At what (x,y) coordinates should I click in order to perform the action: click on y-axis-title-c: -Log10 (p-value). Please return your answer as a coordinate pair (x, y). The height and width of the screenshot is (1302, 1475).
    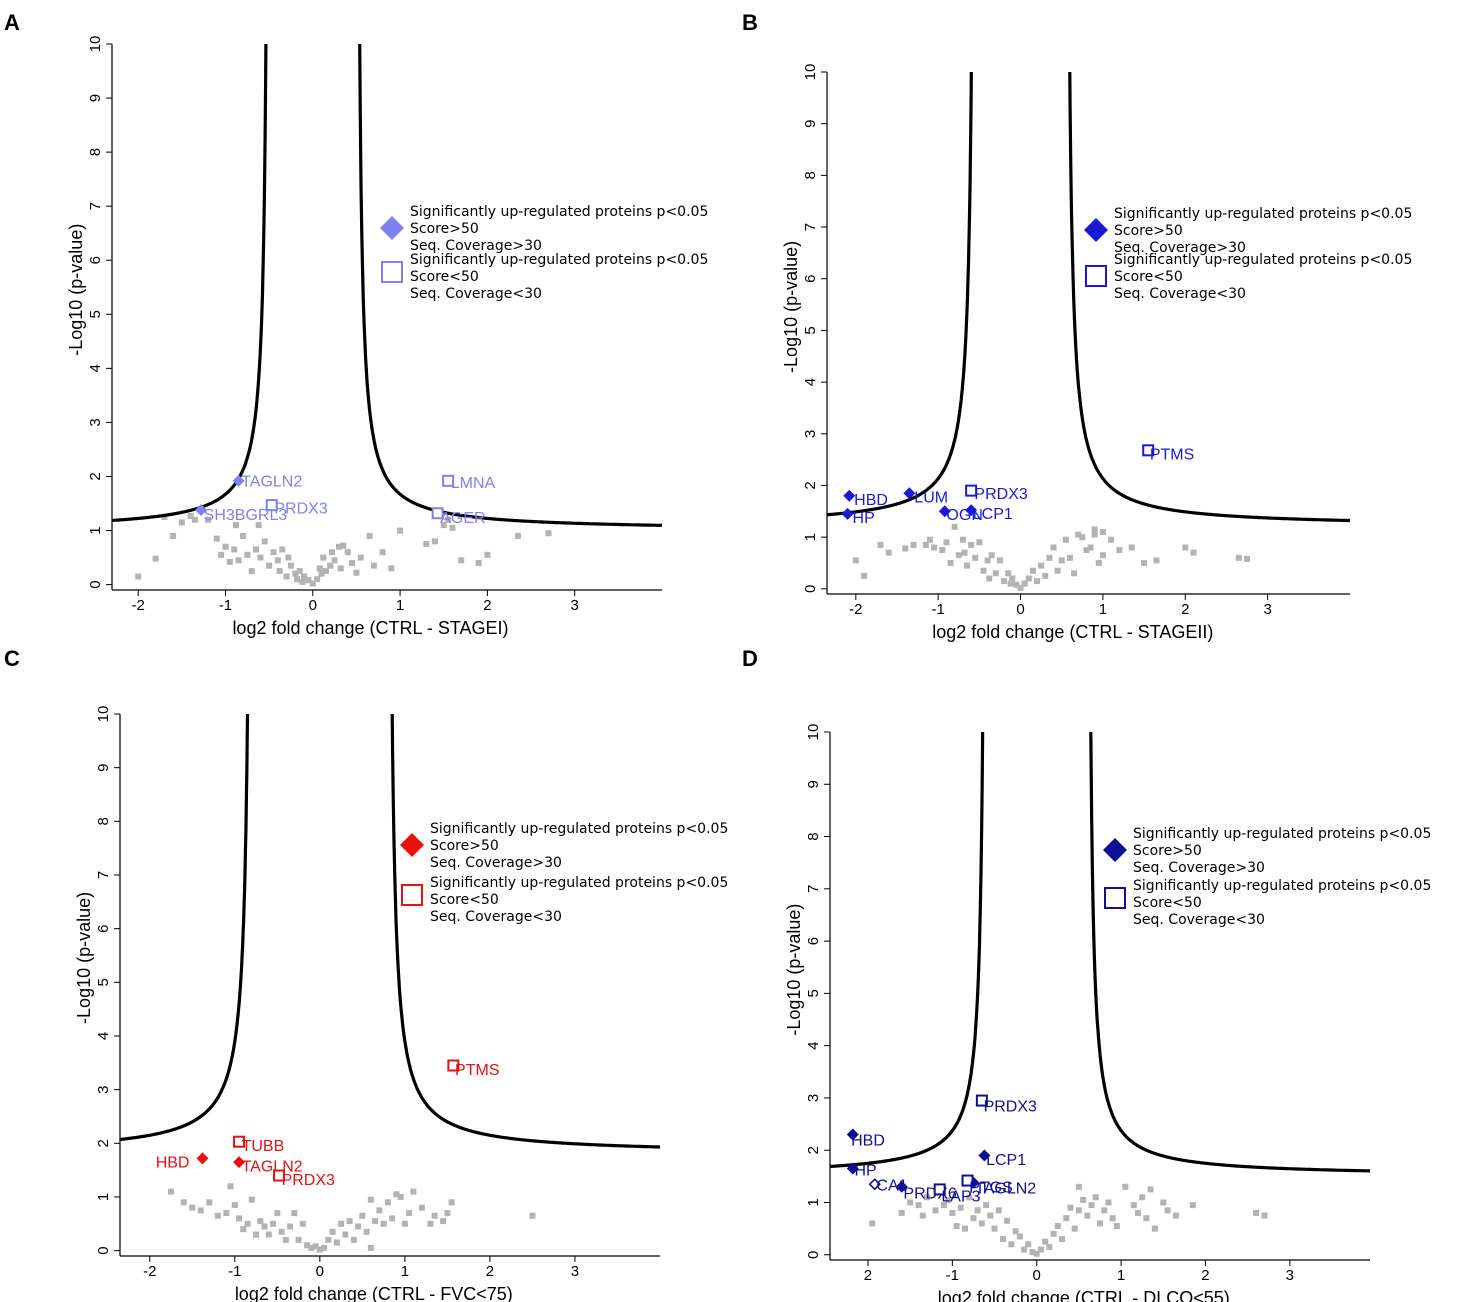
    Looking at the image, I should click on (84, 958).